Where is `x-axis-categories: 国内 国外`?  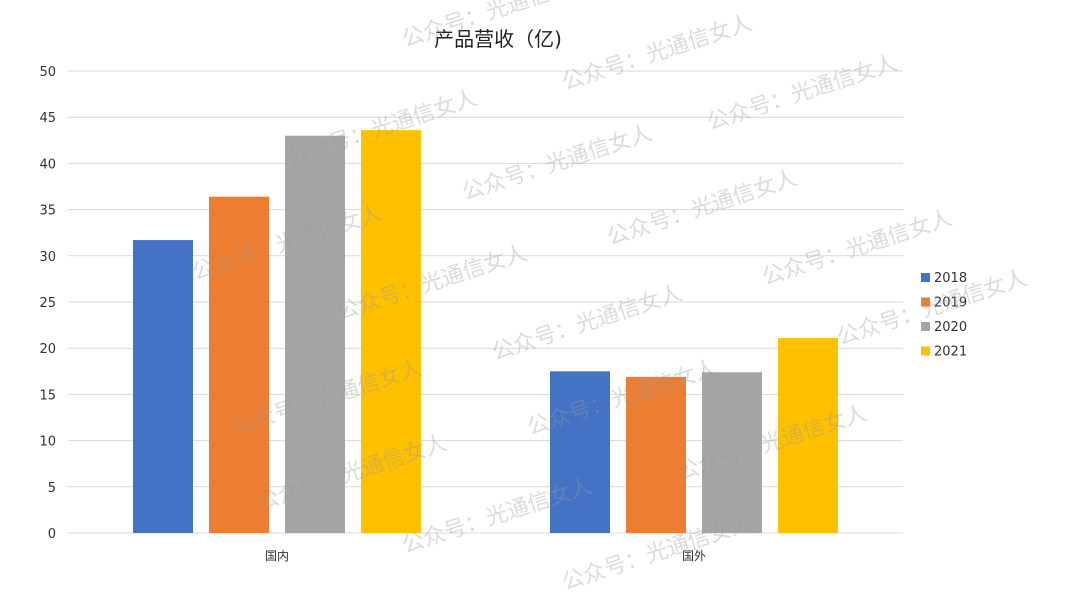 x-axis-categories: 国内 国外 is located at coordinates (485, 556).